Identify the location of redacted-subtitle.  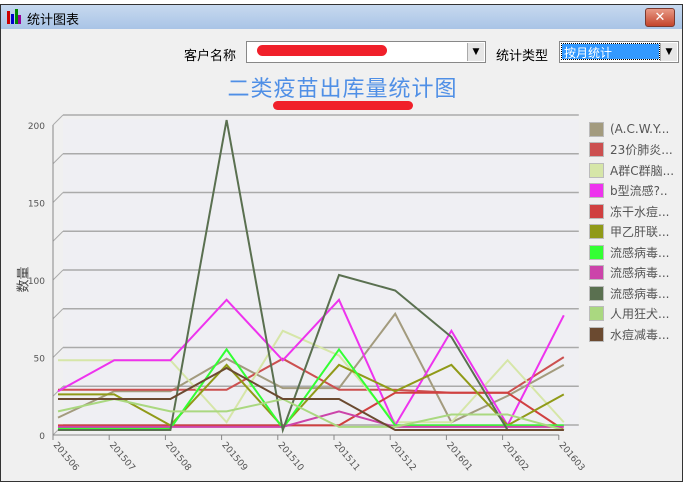
(343, 105).